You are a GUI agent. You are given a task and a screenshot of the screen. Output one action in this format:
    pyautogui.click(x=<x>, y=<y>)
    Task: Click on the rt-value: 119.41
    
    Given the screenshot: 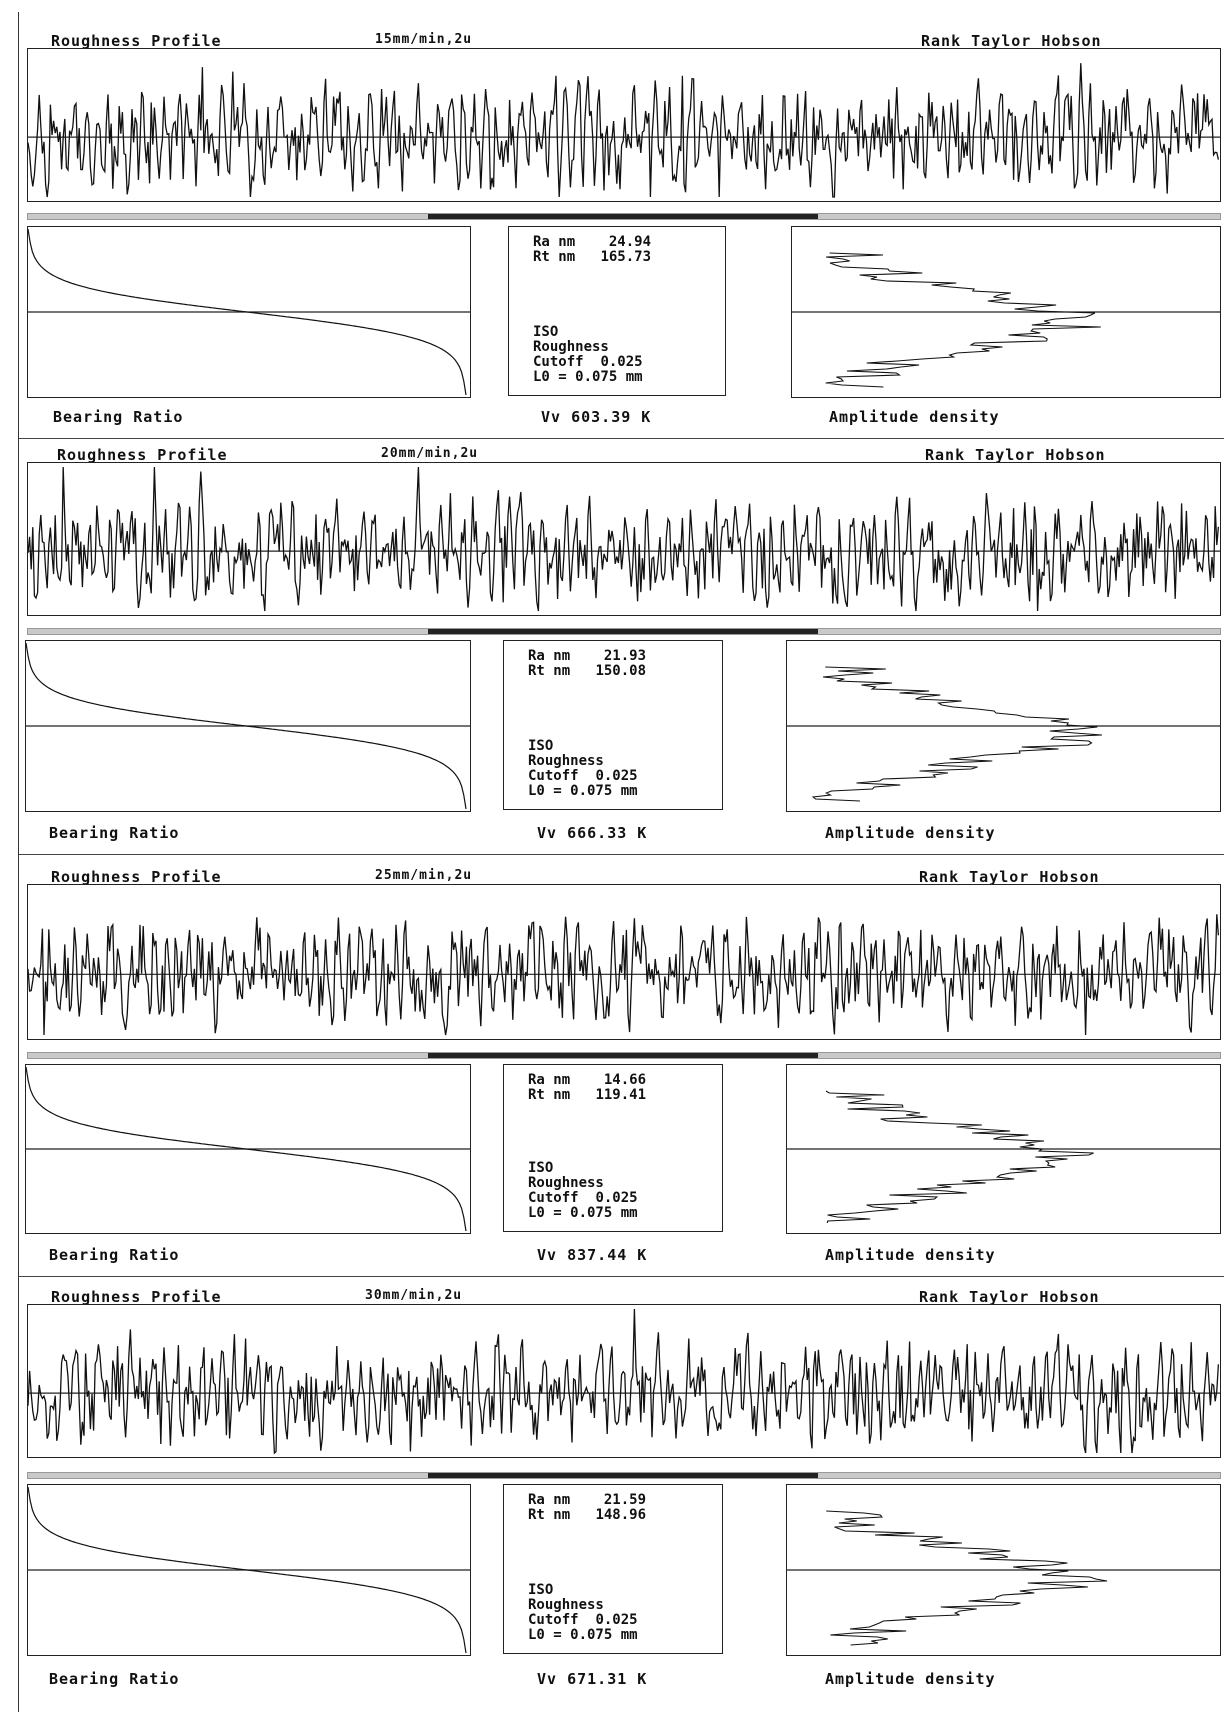 What is the action you would take?
    pyautogui.click(x=621, y=1095)
    